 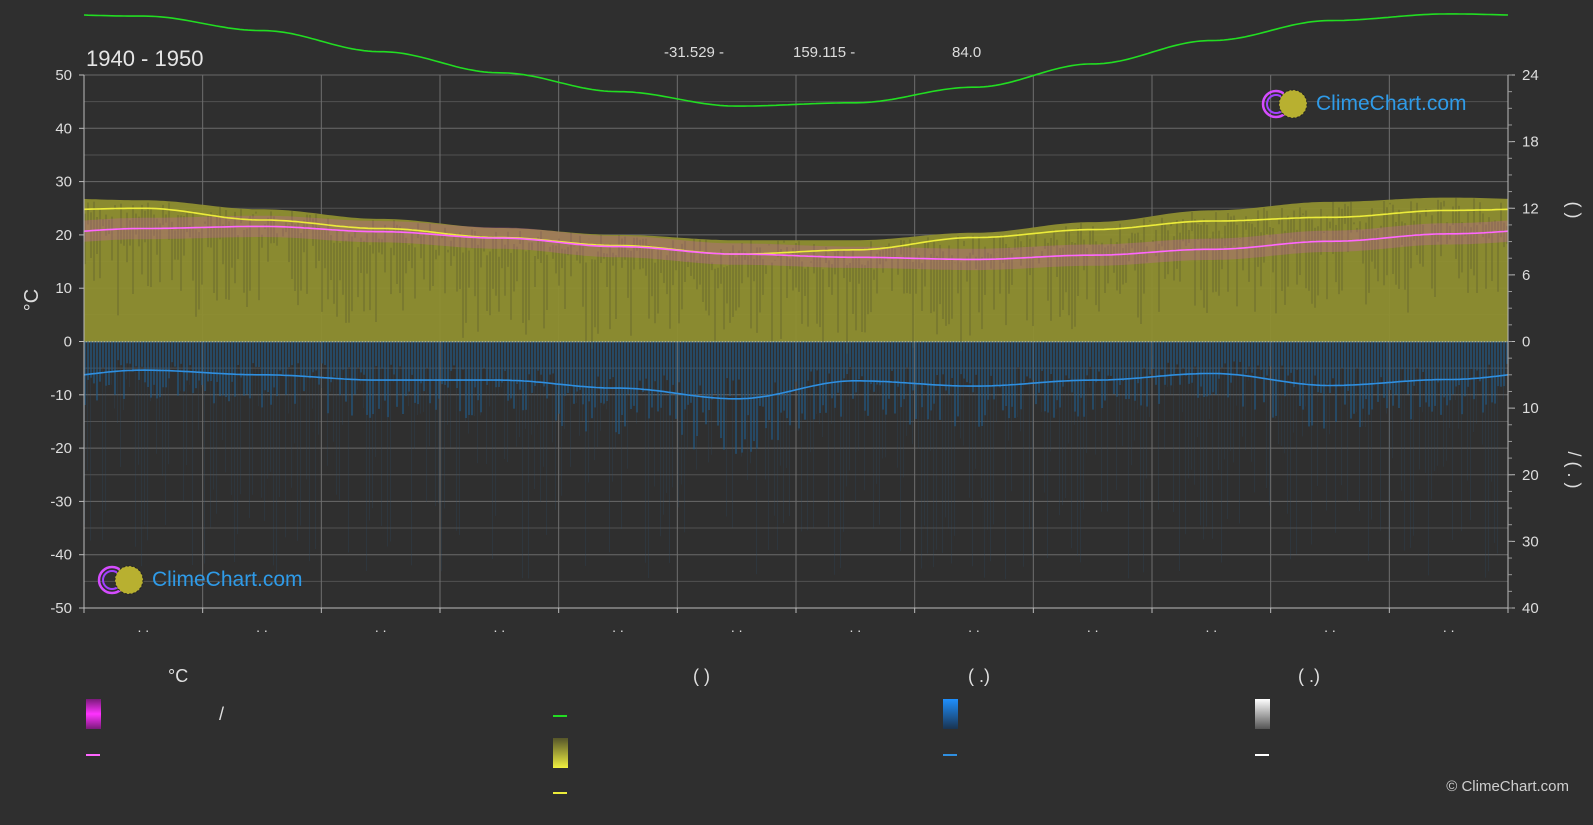 I want to click on left-tick-label: -10, so click(x=61, y=395).